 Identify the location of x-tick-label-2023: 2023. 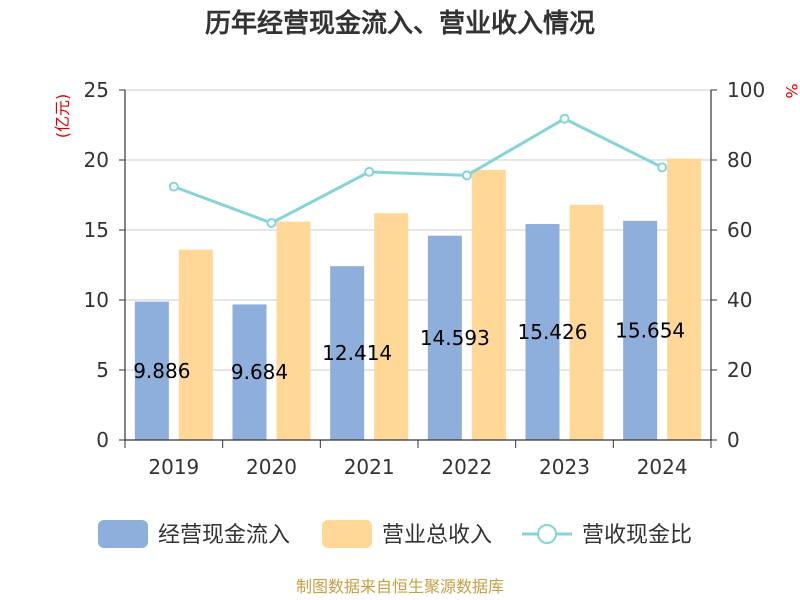
(564, 467).